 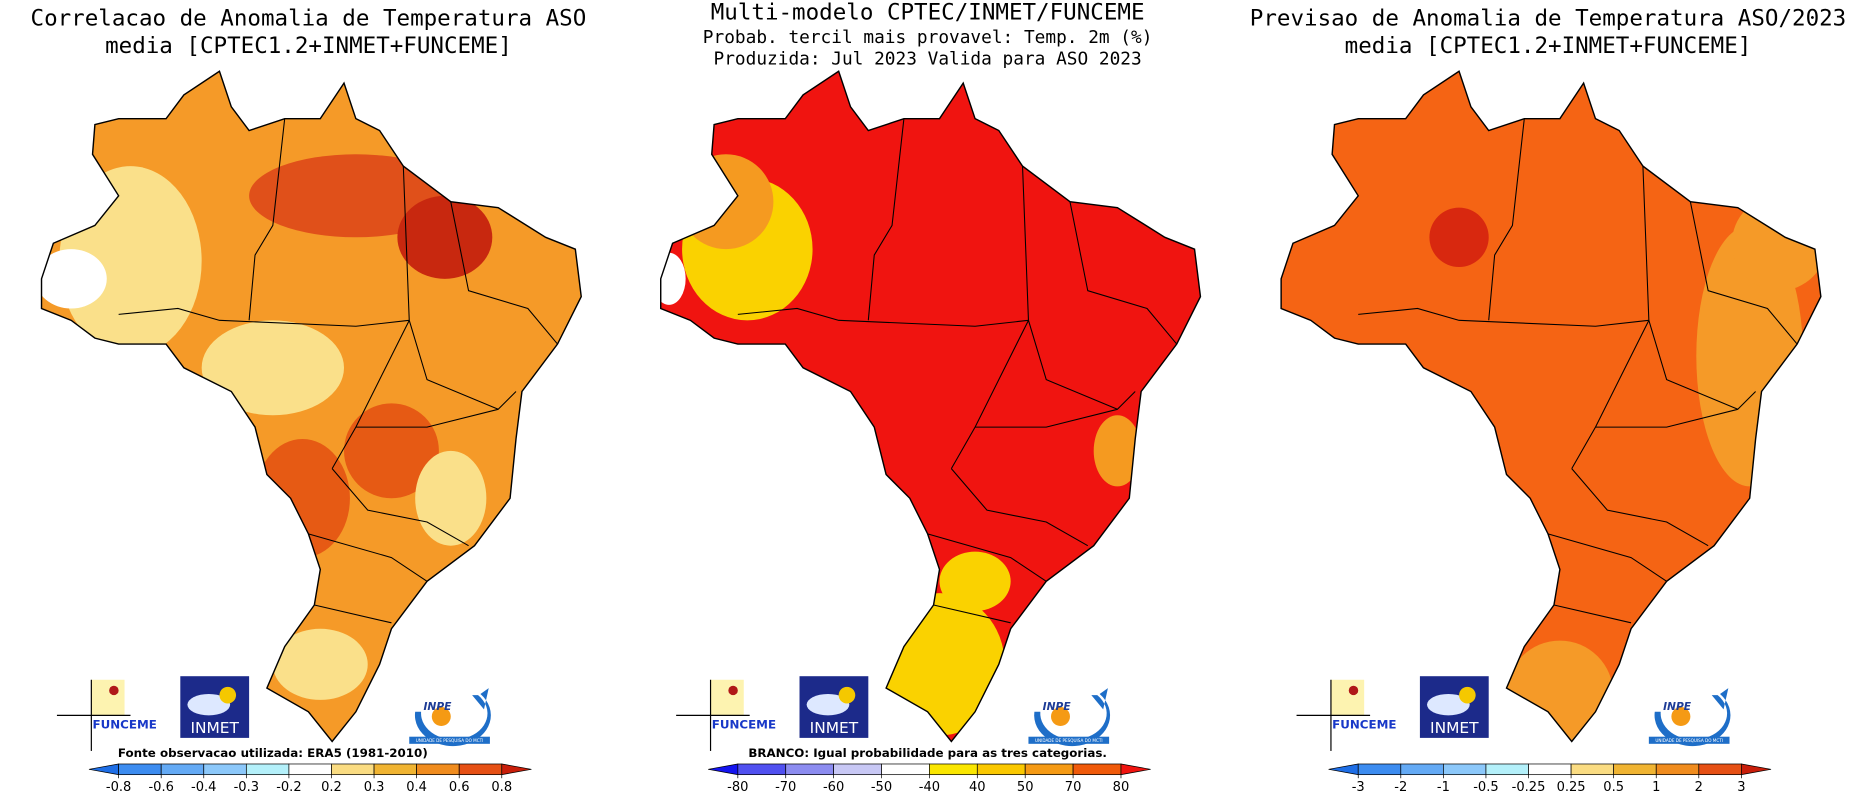 I want to click on colorbar-label: -40, so click(x=929, y=787).